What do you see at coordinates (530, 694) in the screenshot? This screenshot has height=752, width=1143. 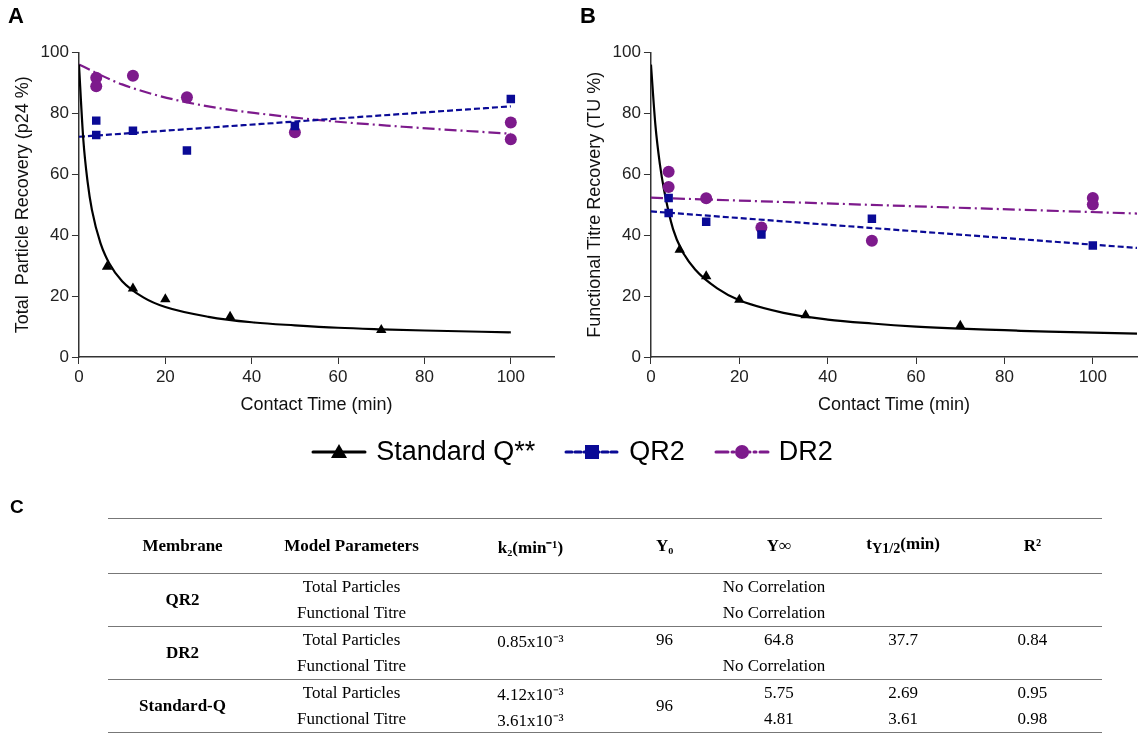 I see `text: 4.12x10⁻³` at bounding box center [530, 694].